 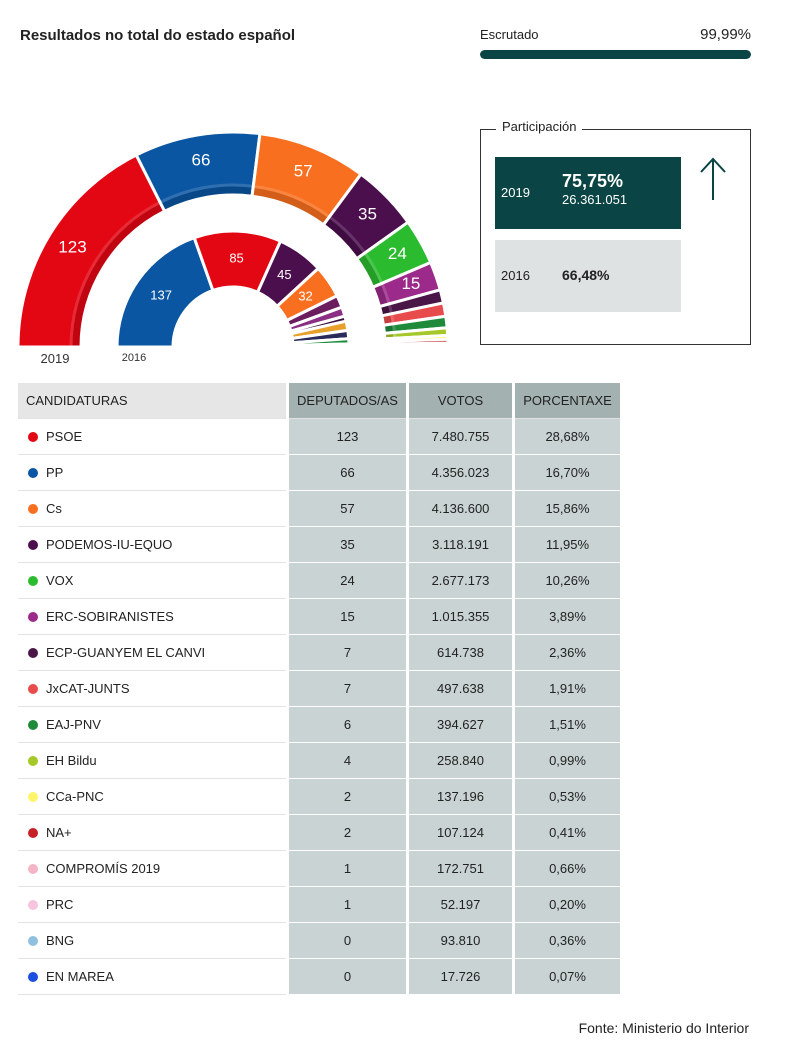 I want to click on cell-text: 1.015.355, so click(x=460, y=616).